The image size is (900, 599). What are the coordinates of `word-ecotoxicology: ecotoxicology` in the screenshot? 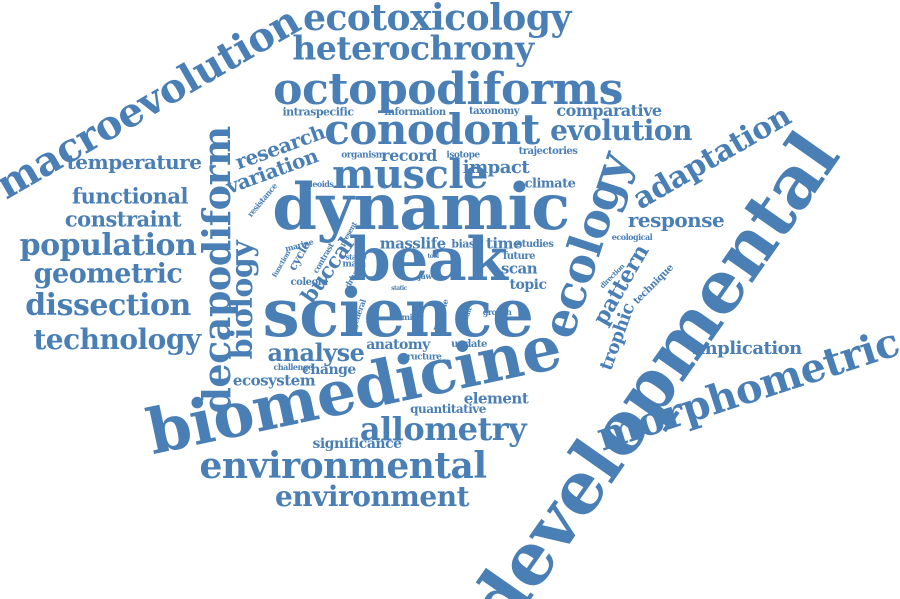 It's located at (437, 19).